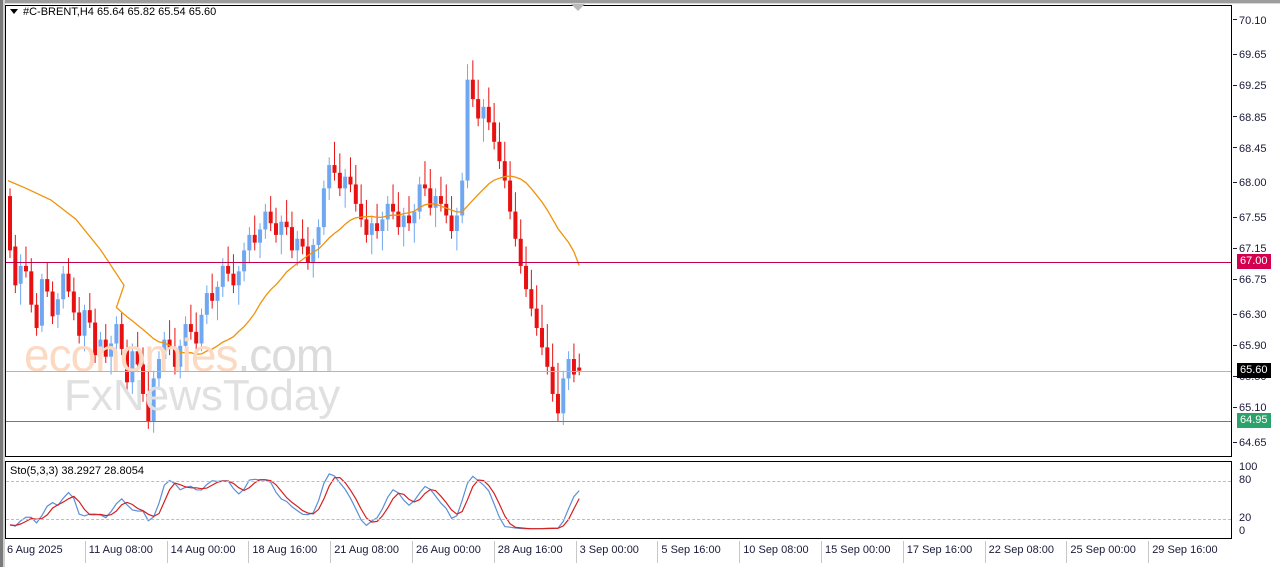 Image resolution: width=1280 pixels, height=567 pixels. I want to click on price-tick: 69.25, so click(1250, 86).